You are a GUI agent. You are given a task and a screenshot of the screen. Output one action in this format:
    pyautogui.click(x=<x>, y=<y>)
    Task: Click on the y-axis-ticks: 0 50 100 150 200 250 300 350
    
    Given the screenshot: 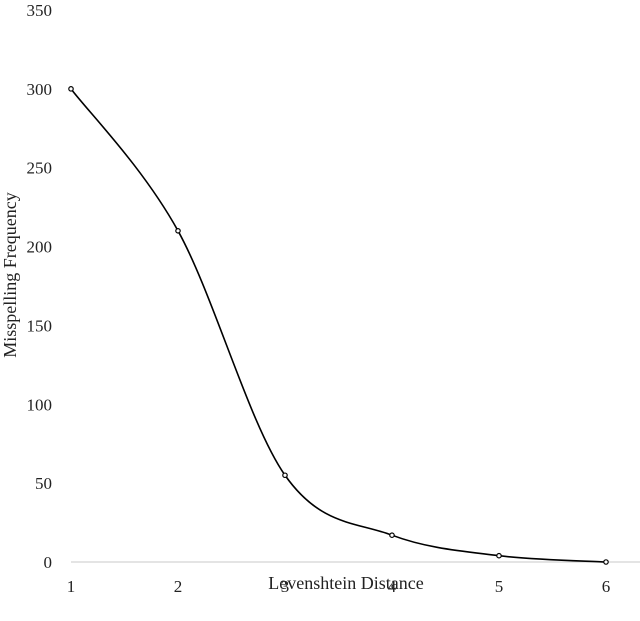 What is the action you would take?
    pyautogui.click(x=40, y=286)
    